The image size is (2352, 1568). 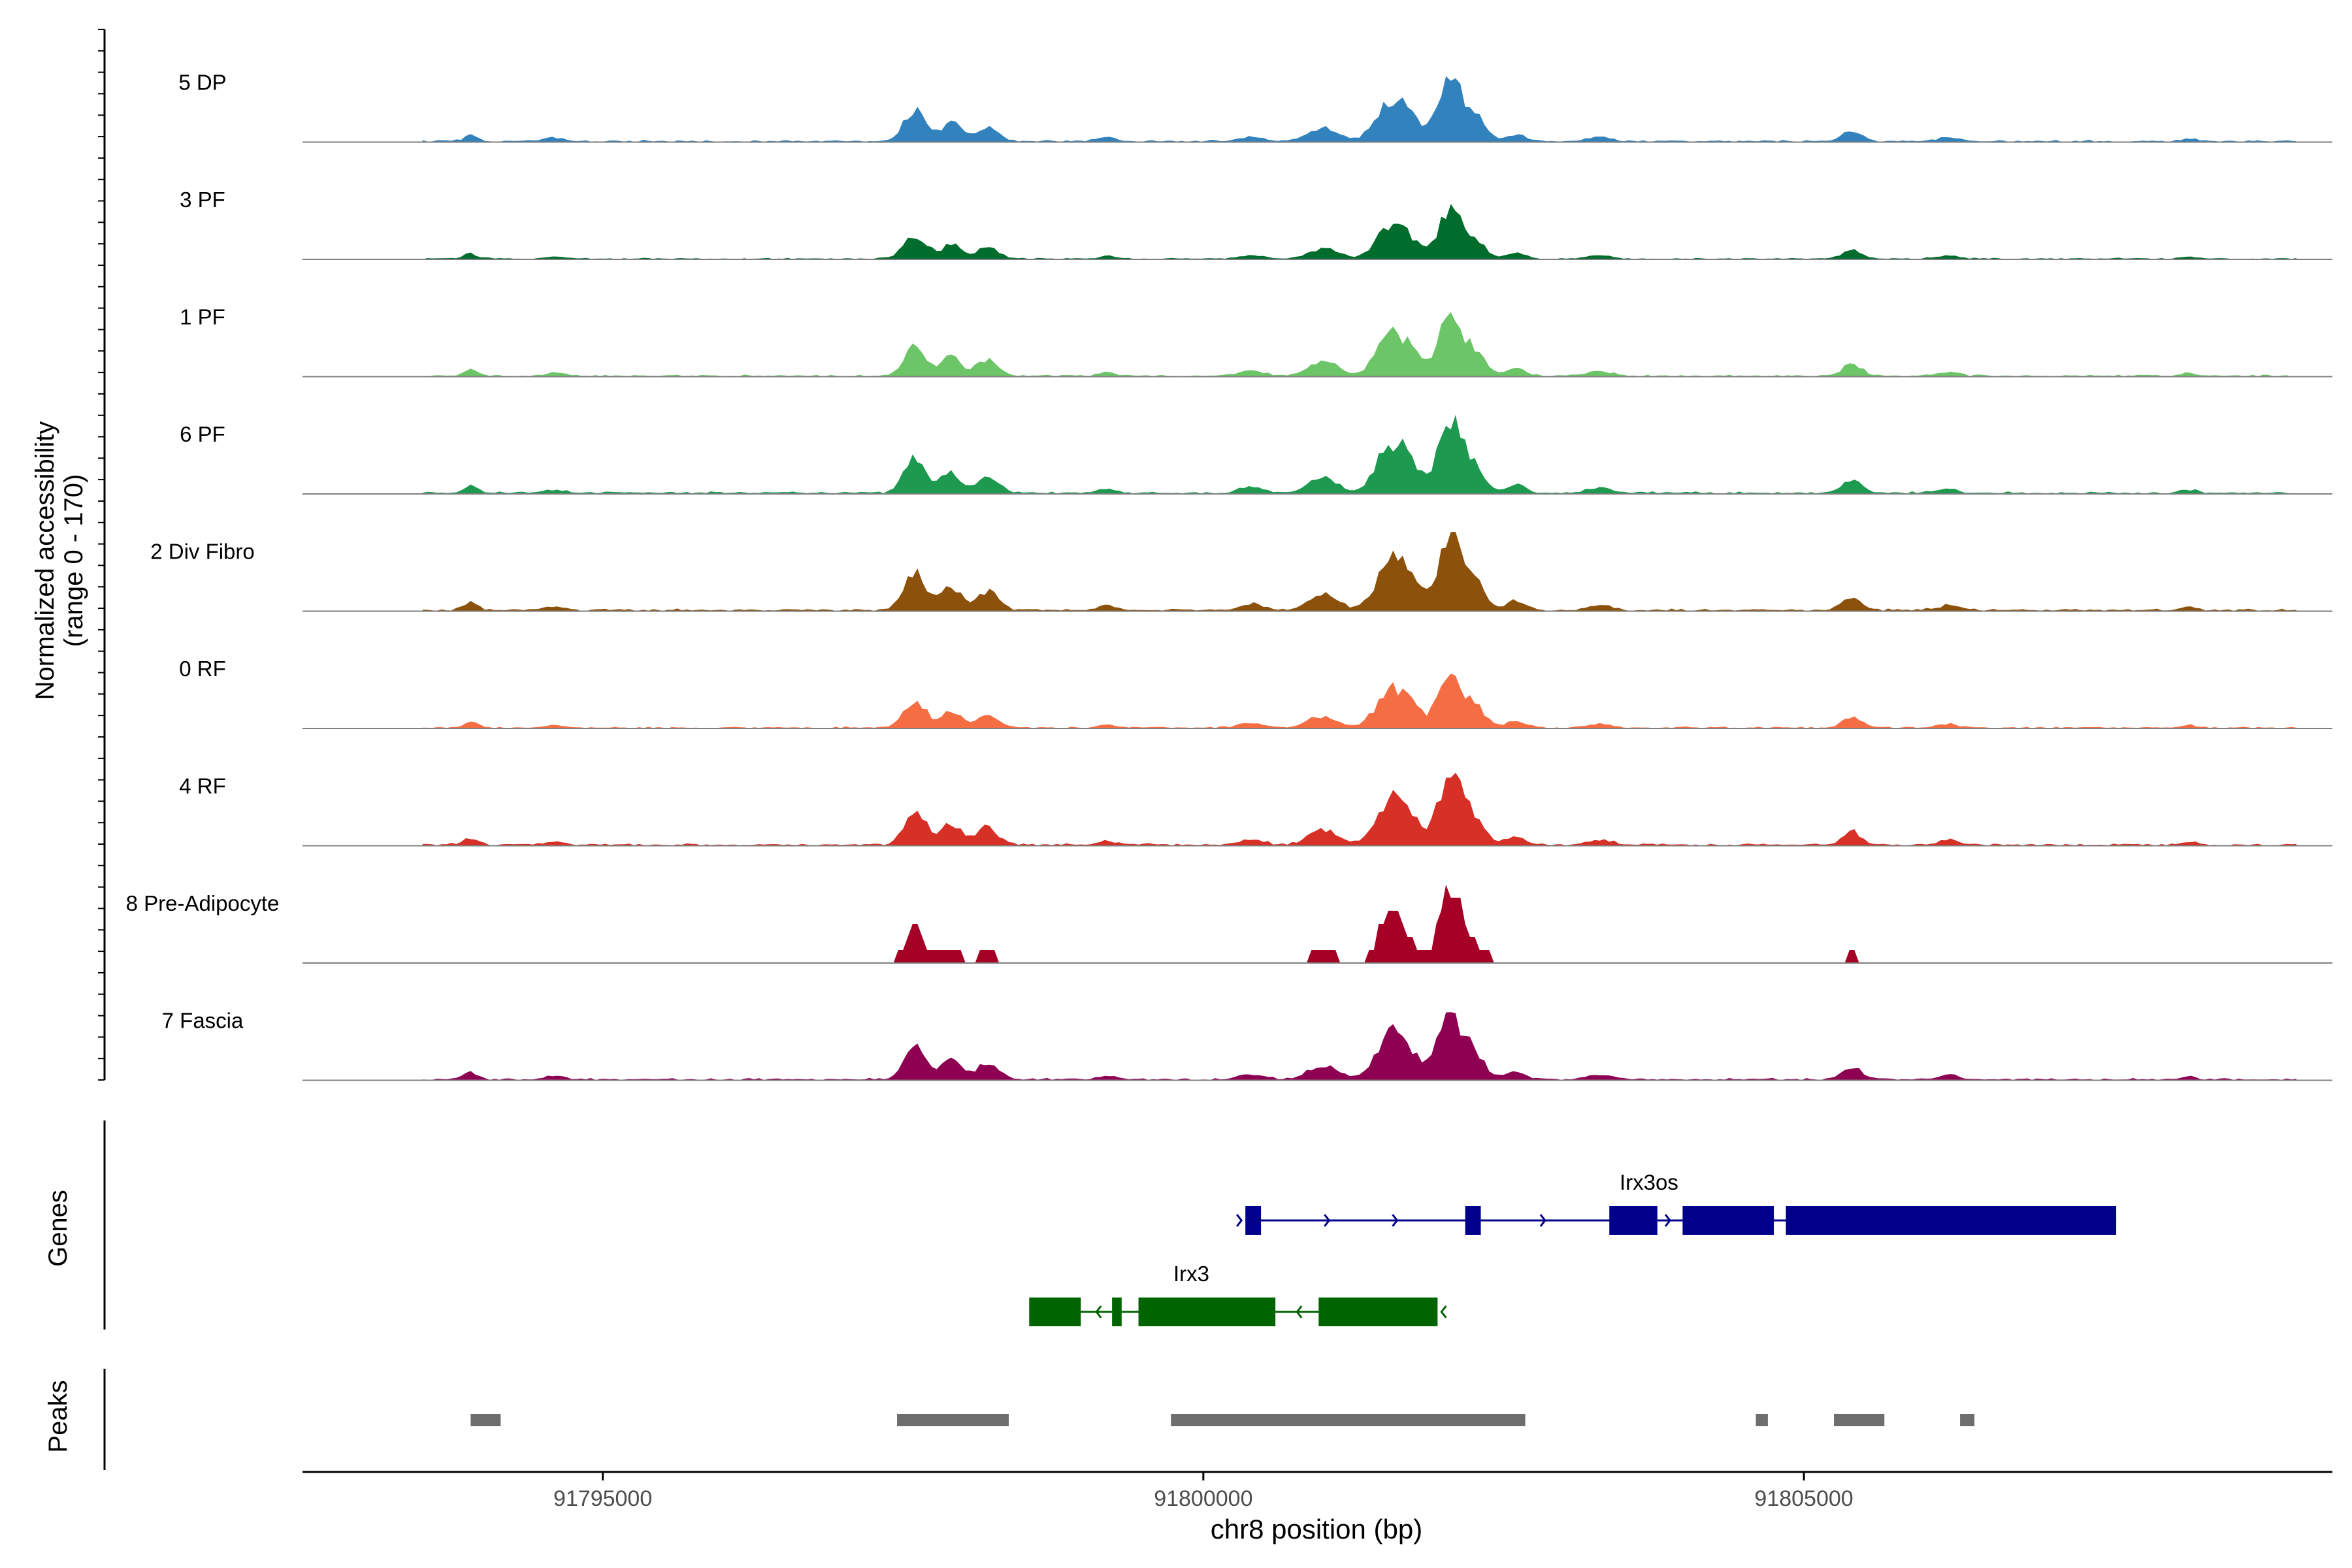 I want to click on coverage-area-4-rf, so click(x=1359, y=809).